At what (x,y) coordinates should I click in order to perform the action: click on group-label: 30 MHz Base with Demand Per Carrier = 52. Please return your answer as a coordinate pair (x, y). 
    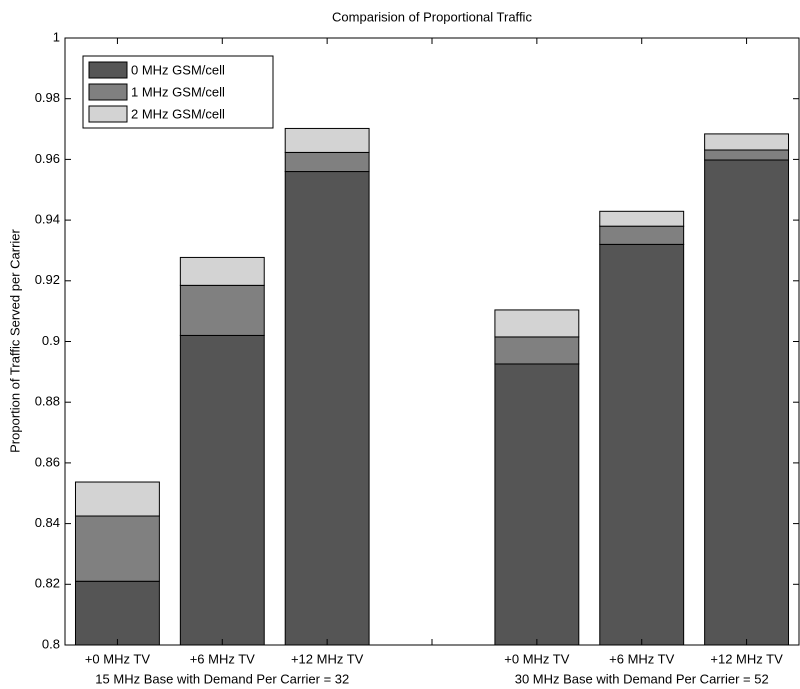
    Looking at the image, I should click on (642, 678).